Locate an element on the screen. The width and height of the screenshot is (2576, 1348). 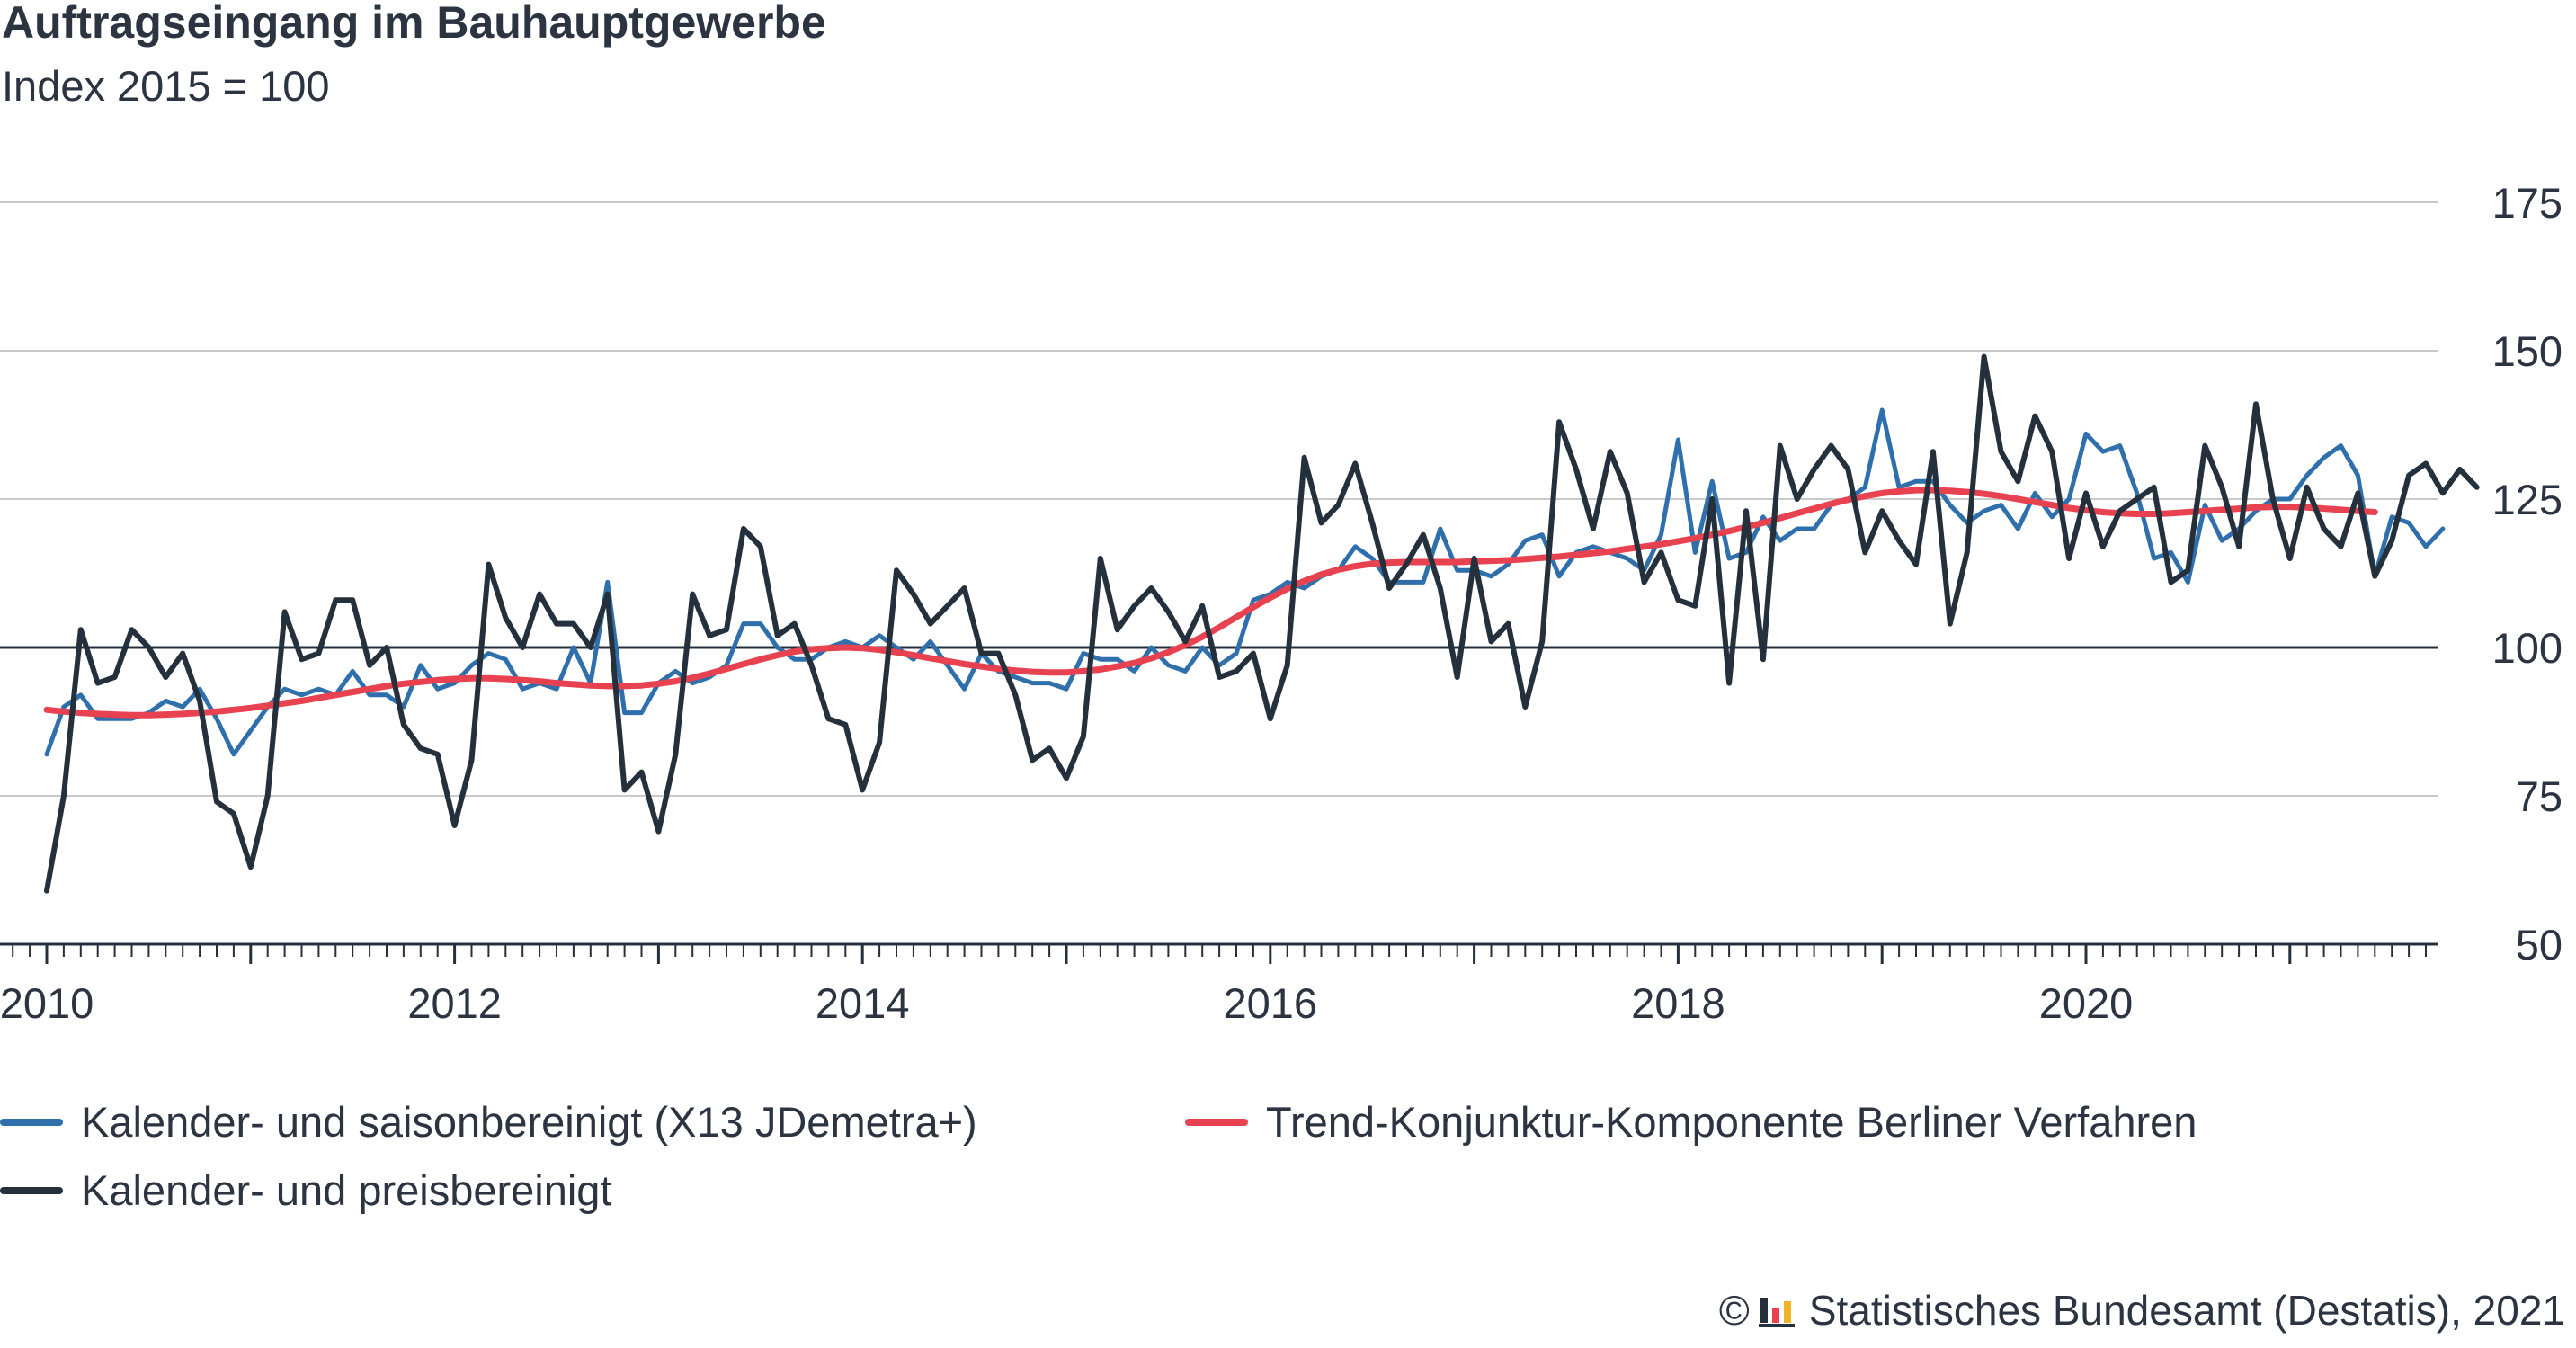
x-tick-label: 2012 is located at coordinates (455, 1003).